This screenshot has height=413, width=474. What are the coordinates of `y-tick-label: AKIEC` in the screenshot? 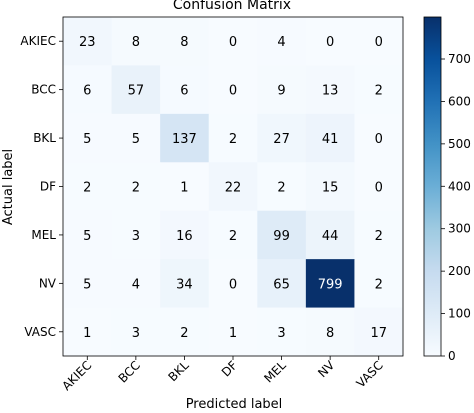 It's located at (38, 41).